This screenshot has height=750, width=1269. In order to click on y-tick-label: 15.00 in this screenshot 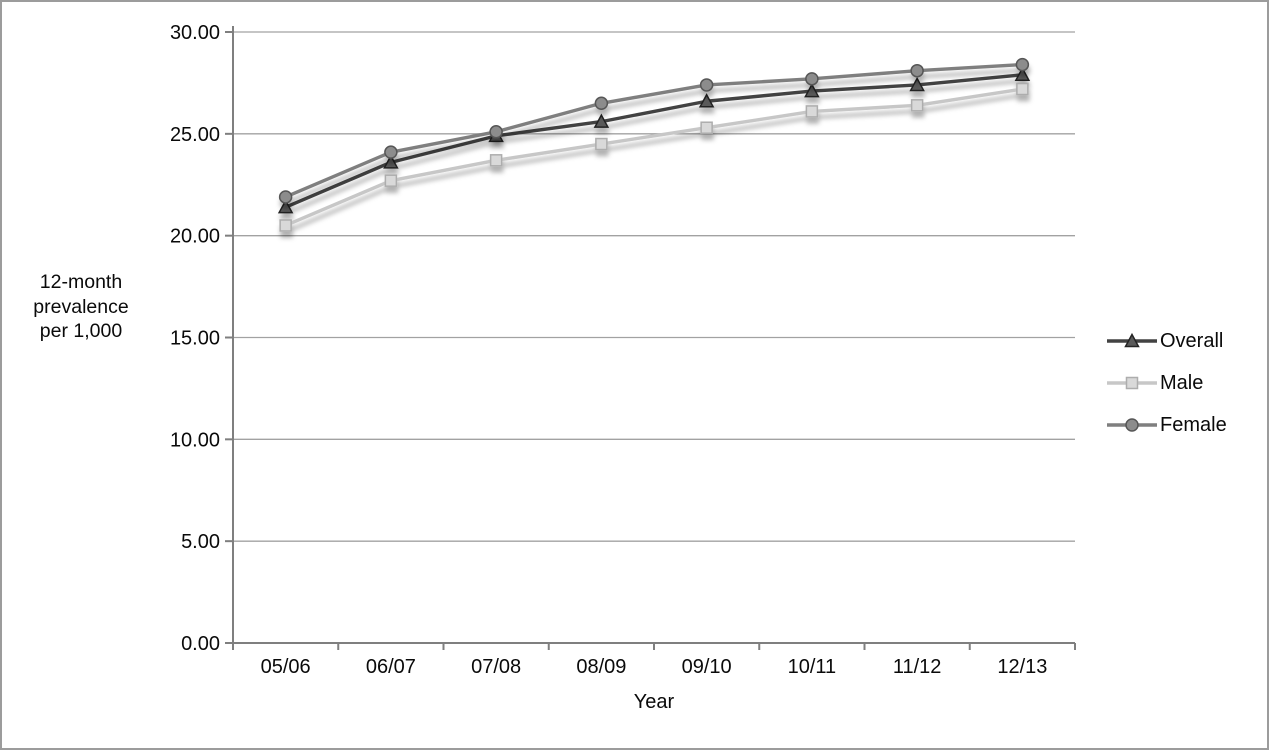, I will do `click(195, 339)`.